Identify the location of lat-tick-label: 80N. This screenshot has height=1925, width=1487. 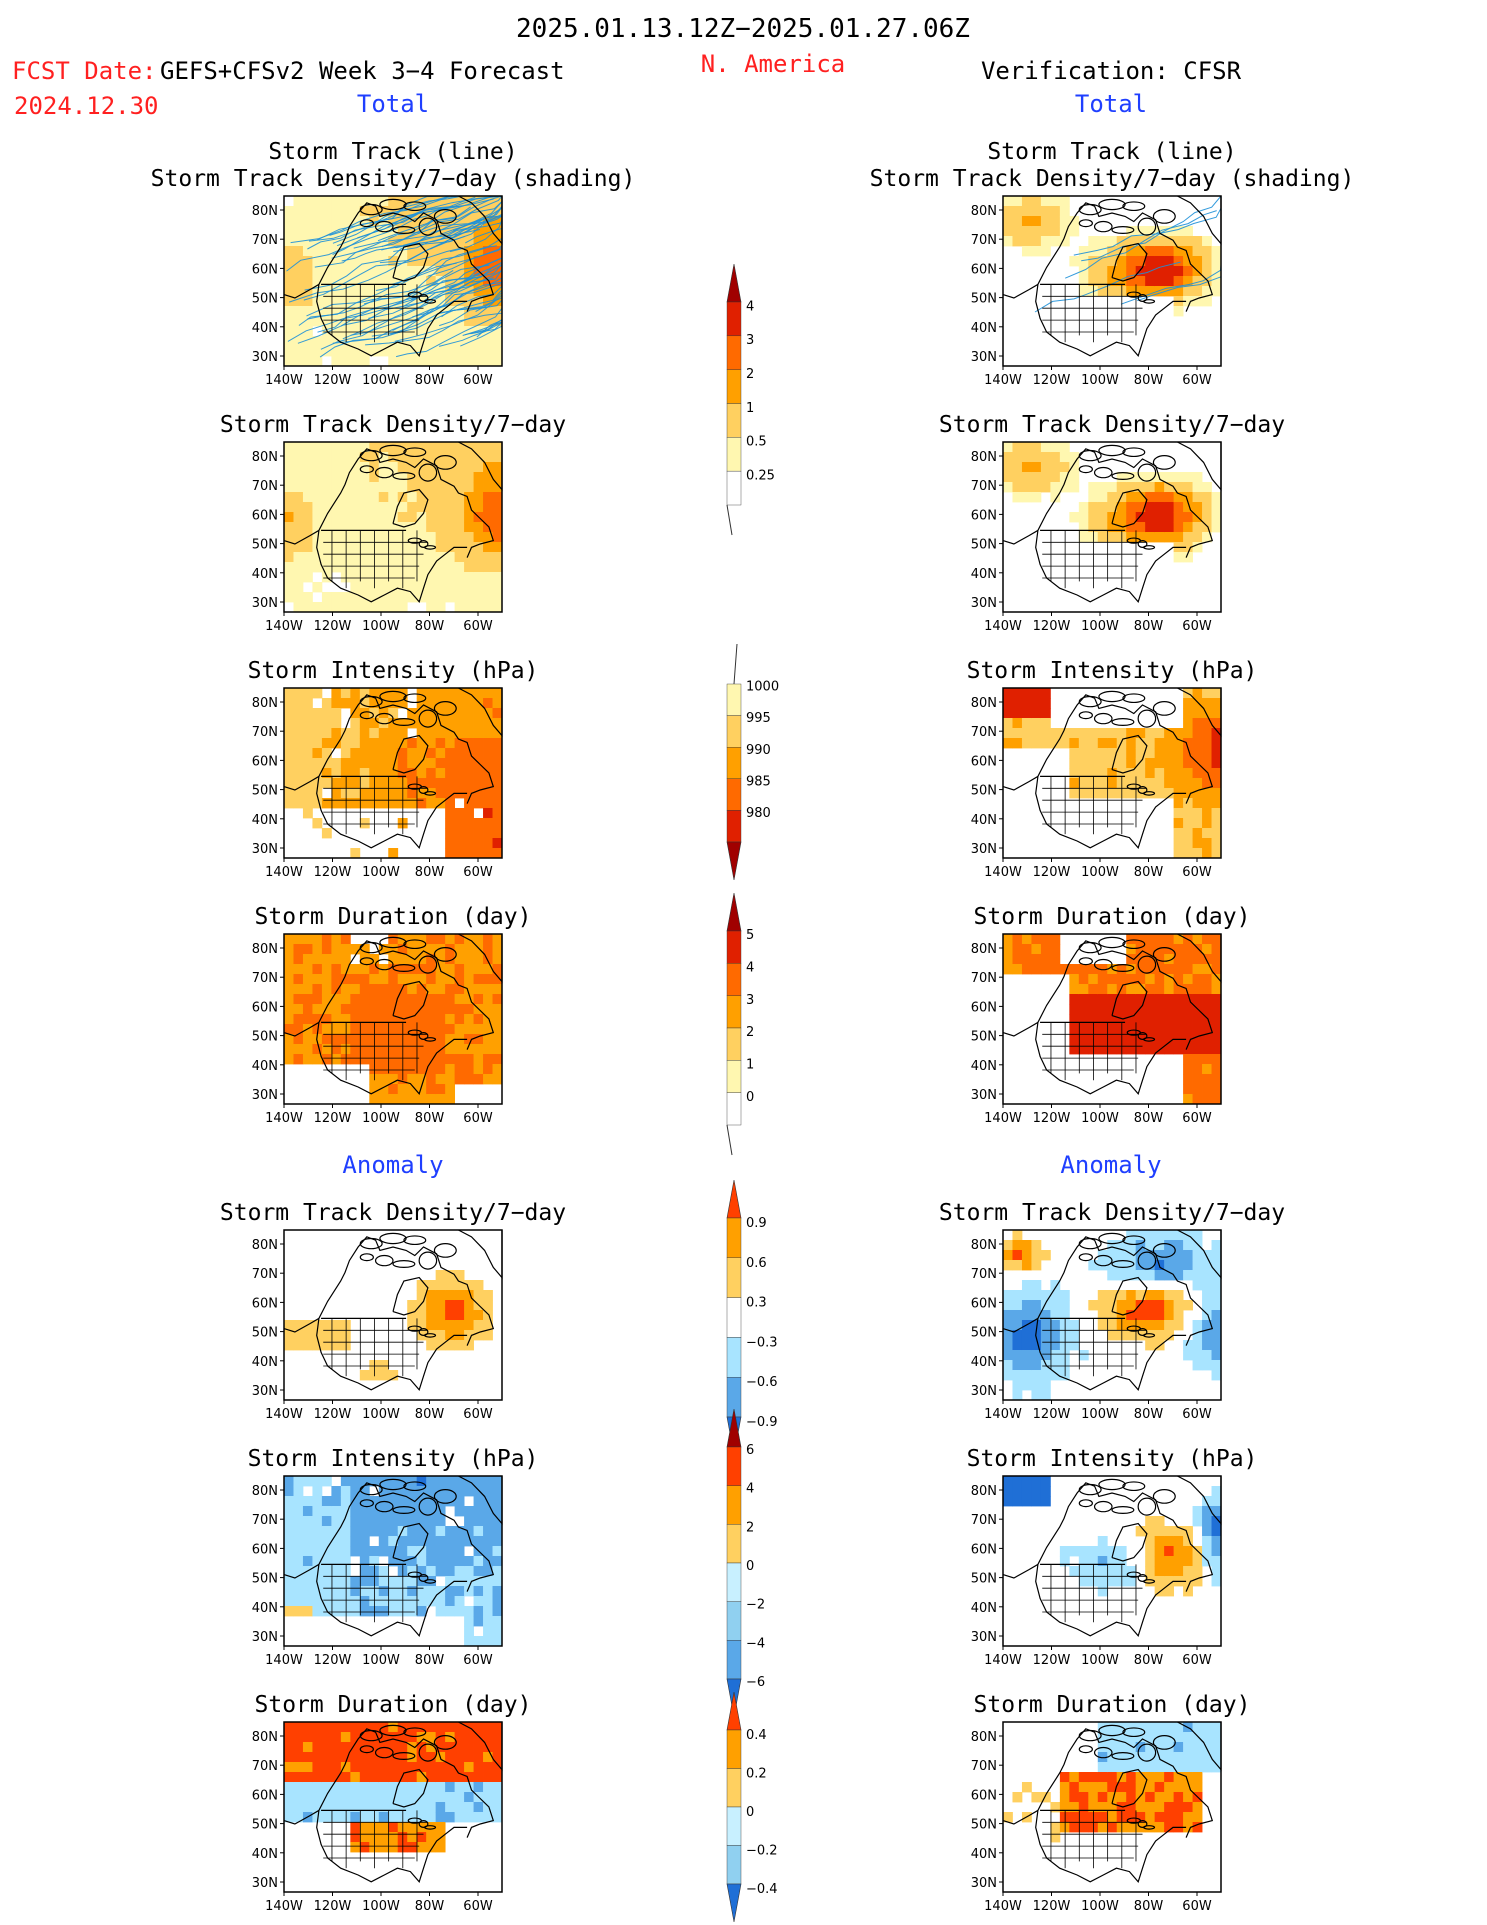
(984, 211).